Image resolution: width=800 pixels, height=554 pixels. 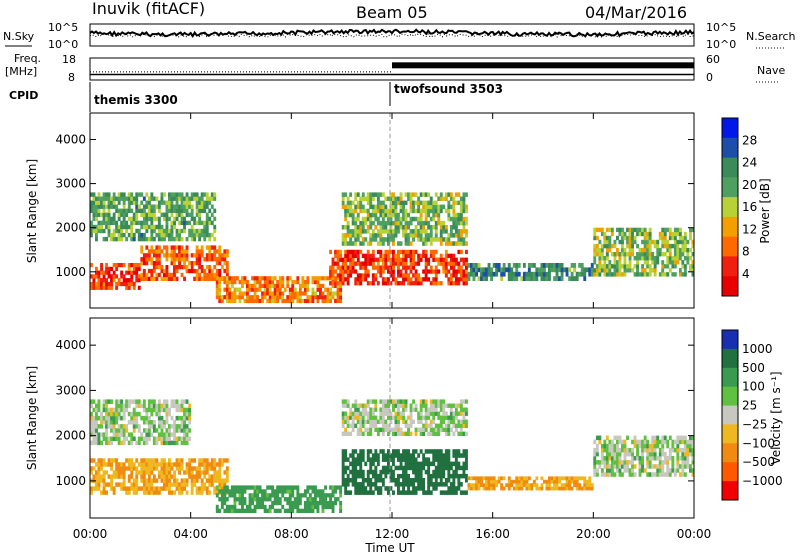 I want to click on noise-panel-frame, so click(x=392, y=35).